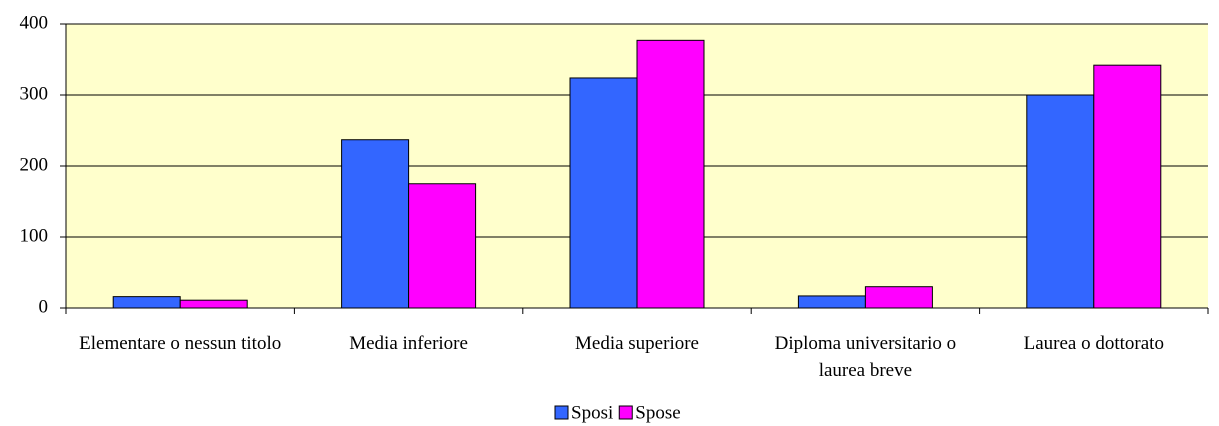 The height and width of the screenshot is (426, 1219). Describe the element at coordinates (637, 343) in the screenshot. I see `x-tick-label: Media superiore` at that location.